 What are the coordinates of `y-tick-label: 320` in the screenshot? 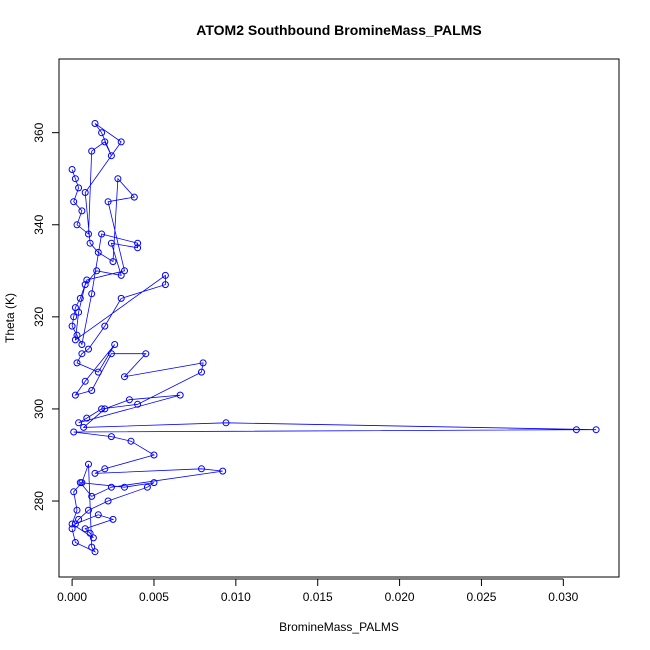 It's located at (39, 317).